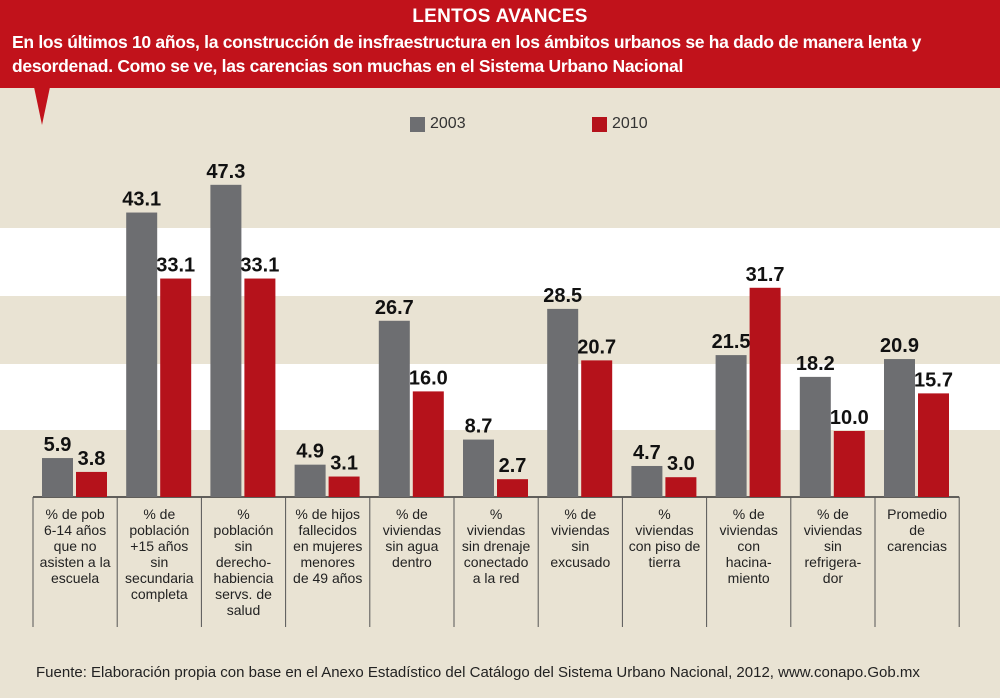 This screenshot has height=698, width=1000. What do you see at coordinates (412, 562) in the screenshot?
I see `category-label: dentro` at bounding box center [412, 562].